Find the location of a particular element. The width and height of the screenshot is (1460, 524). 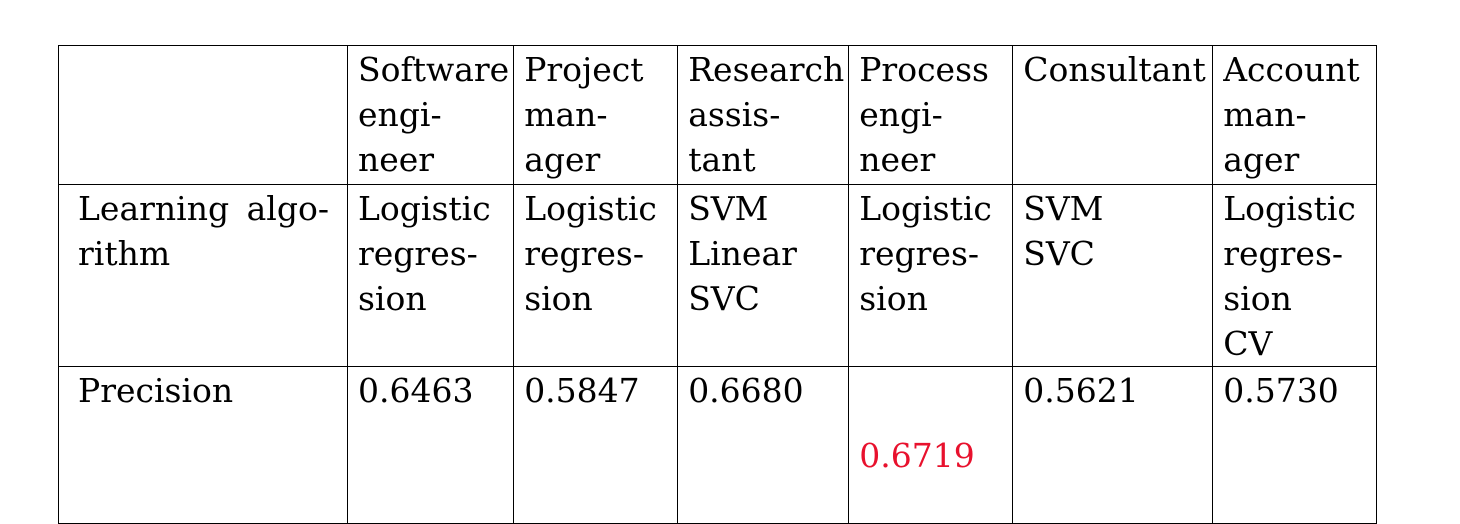

algorithm-project-manager: Logistic regres- sion is located at coordinates (596, 275).